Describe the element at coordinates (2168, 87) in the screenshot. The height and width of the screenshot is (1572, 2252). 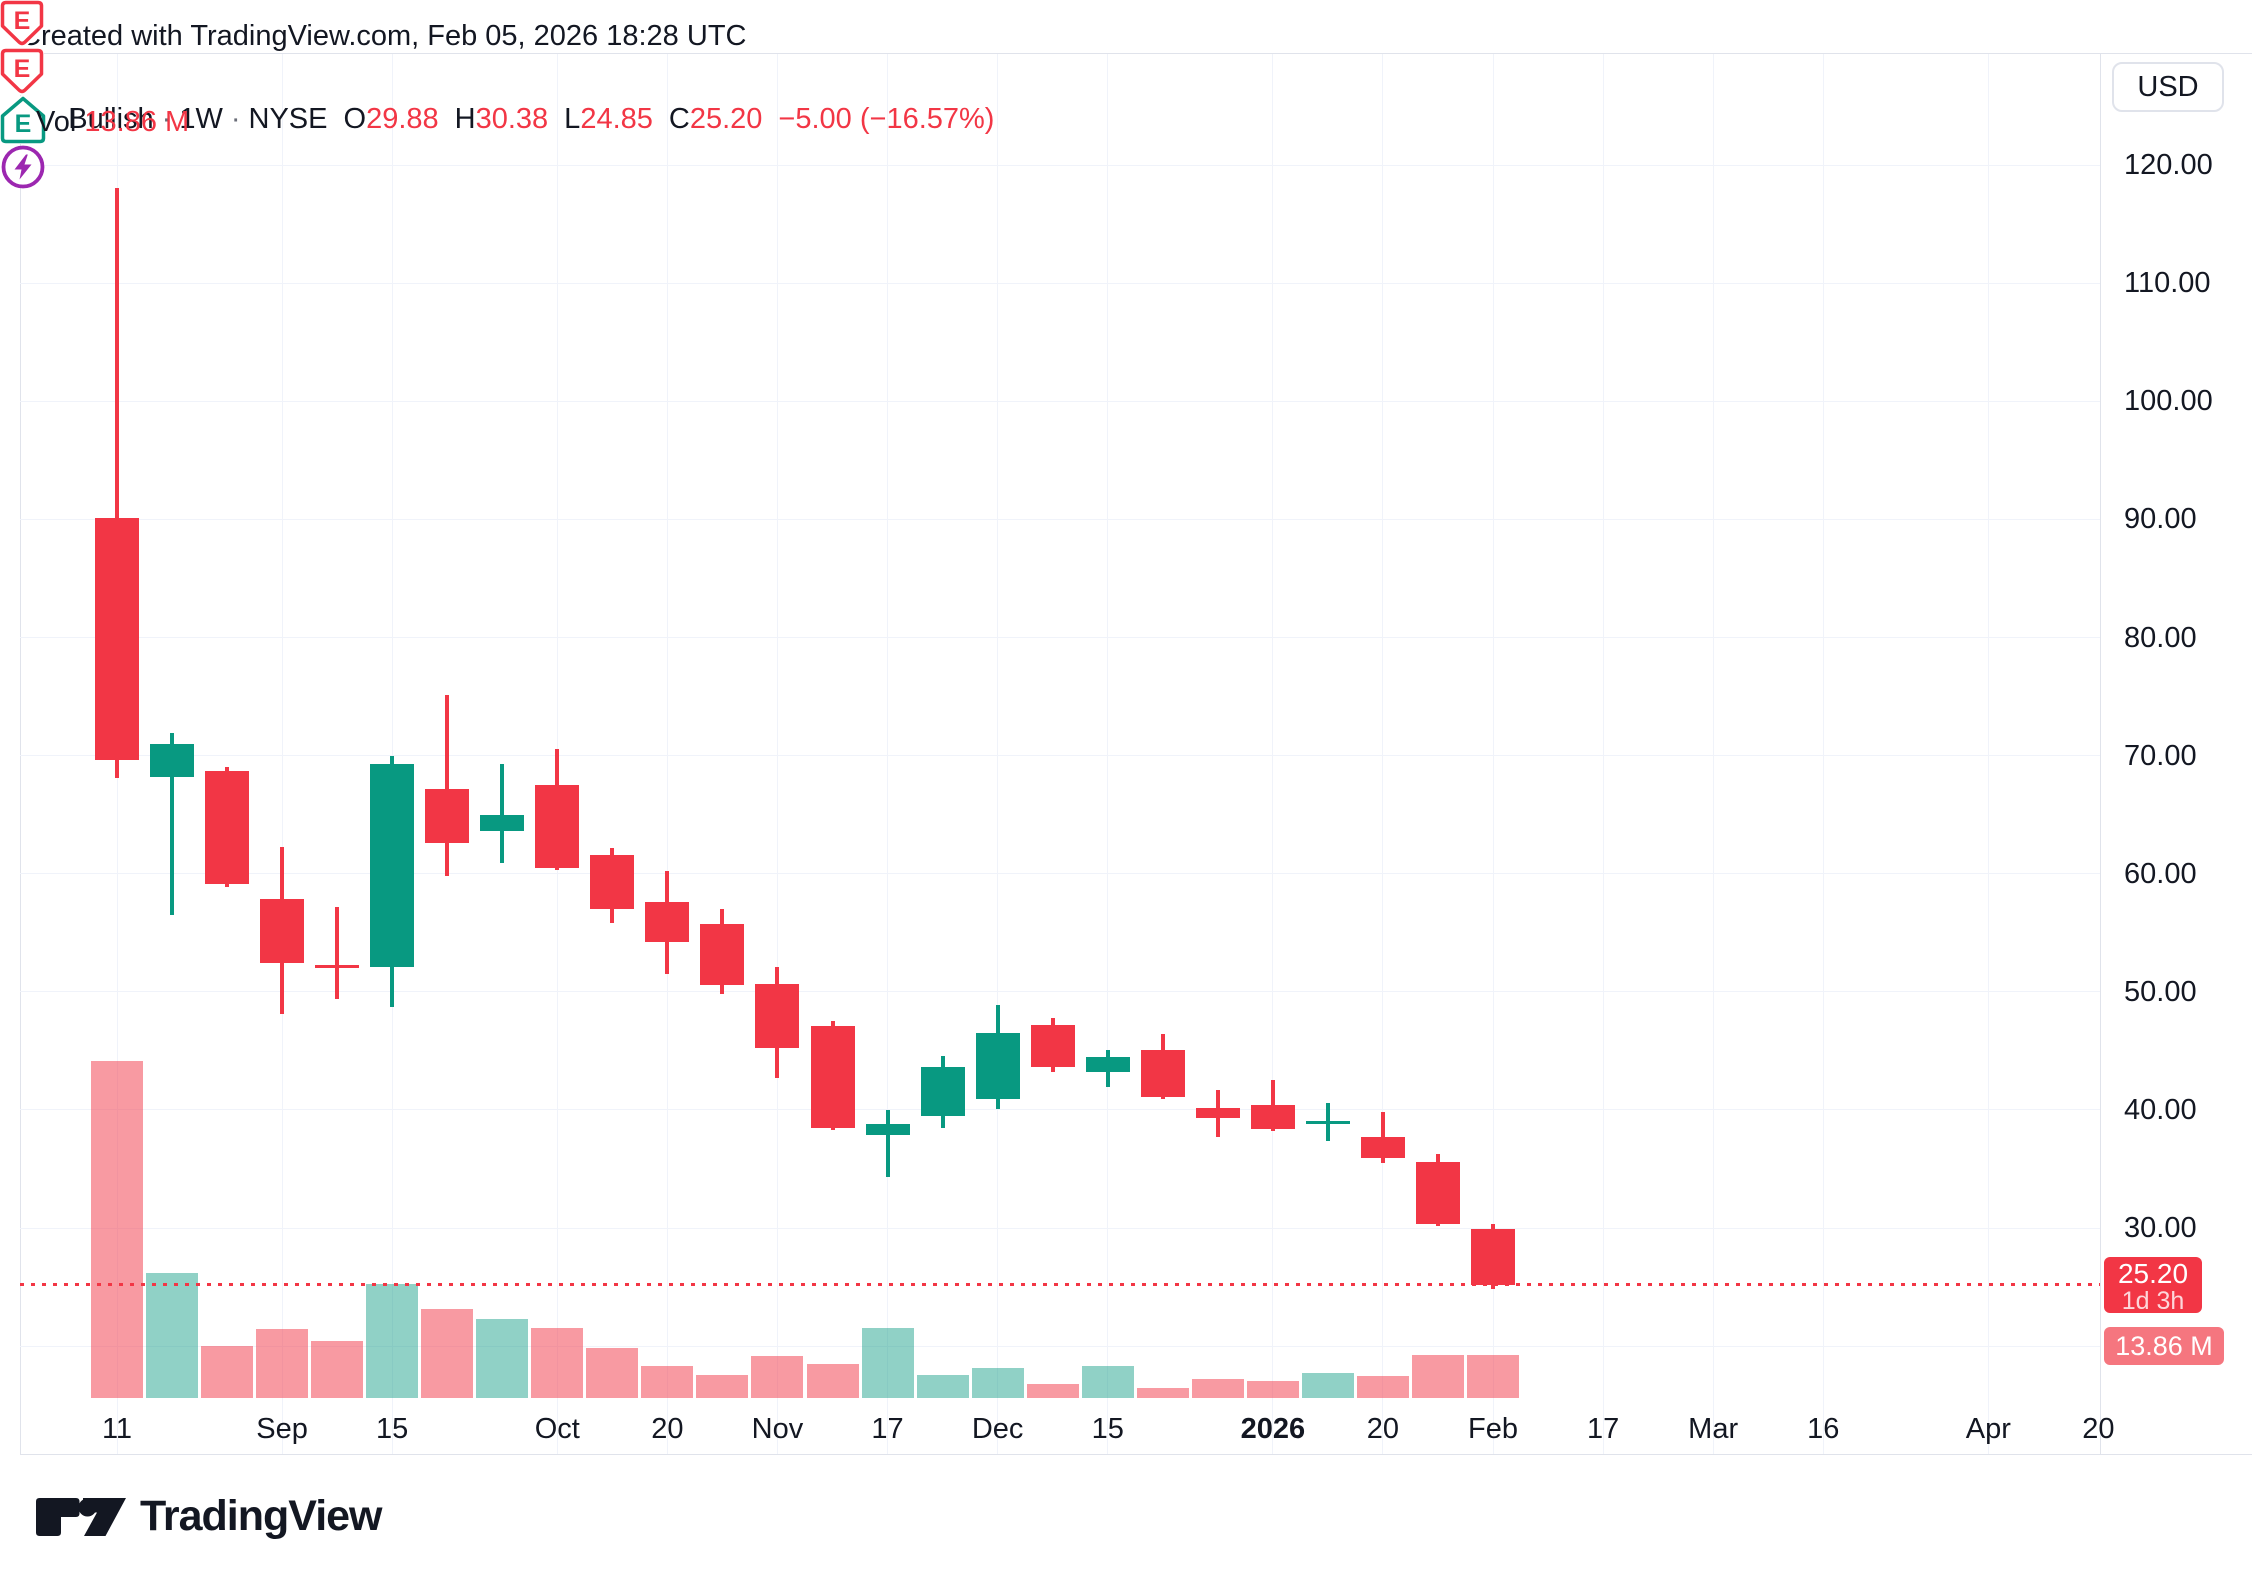
I see `currency-button: USD` at that location.